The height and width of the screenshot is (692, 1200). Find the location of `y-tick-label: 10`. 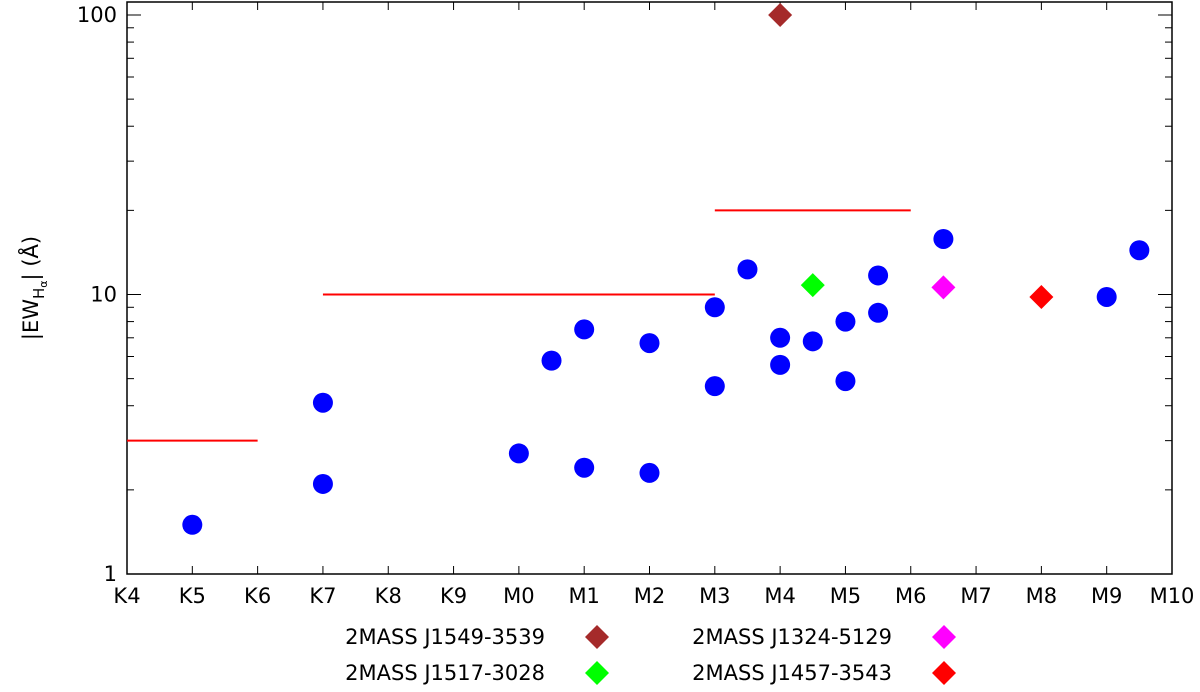

y-tick-label: 10 is located at coordinates (103, 295).